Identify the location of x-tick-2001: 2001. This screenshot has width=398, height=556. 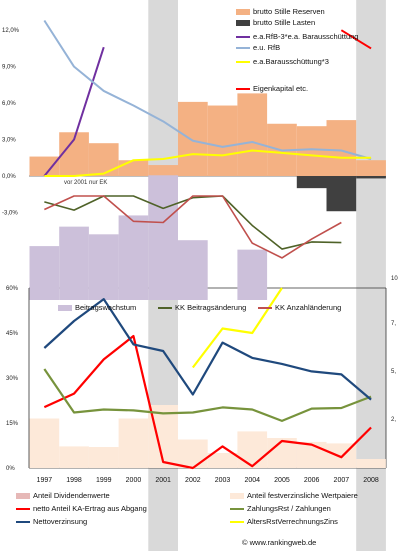
(163, 480).